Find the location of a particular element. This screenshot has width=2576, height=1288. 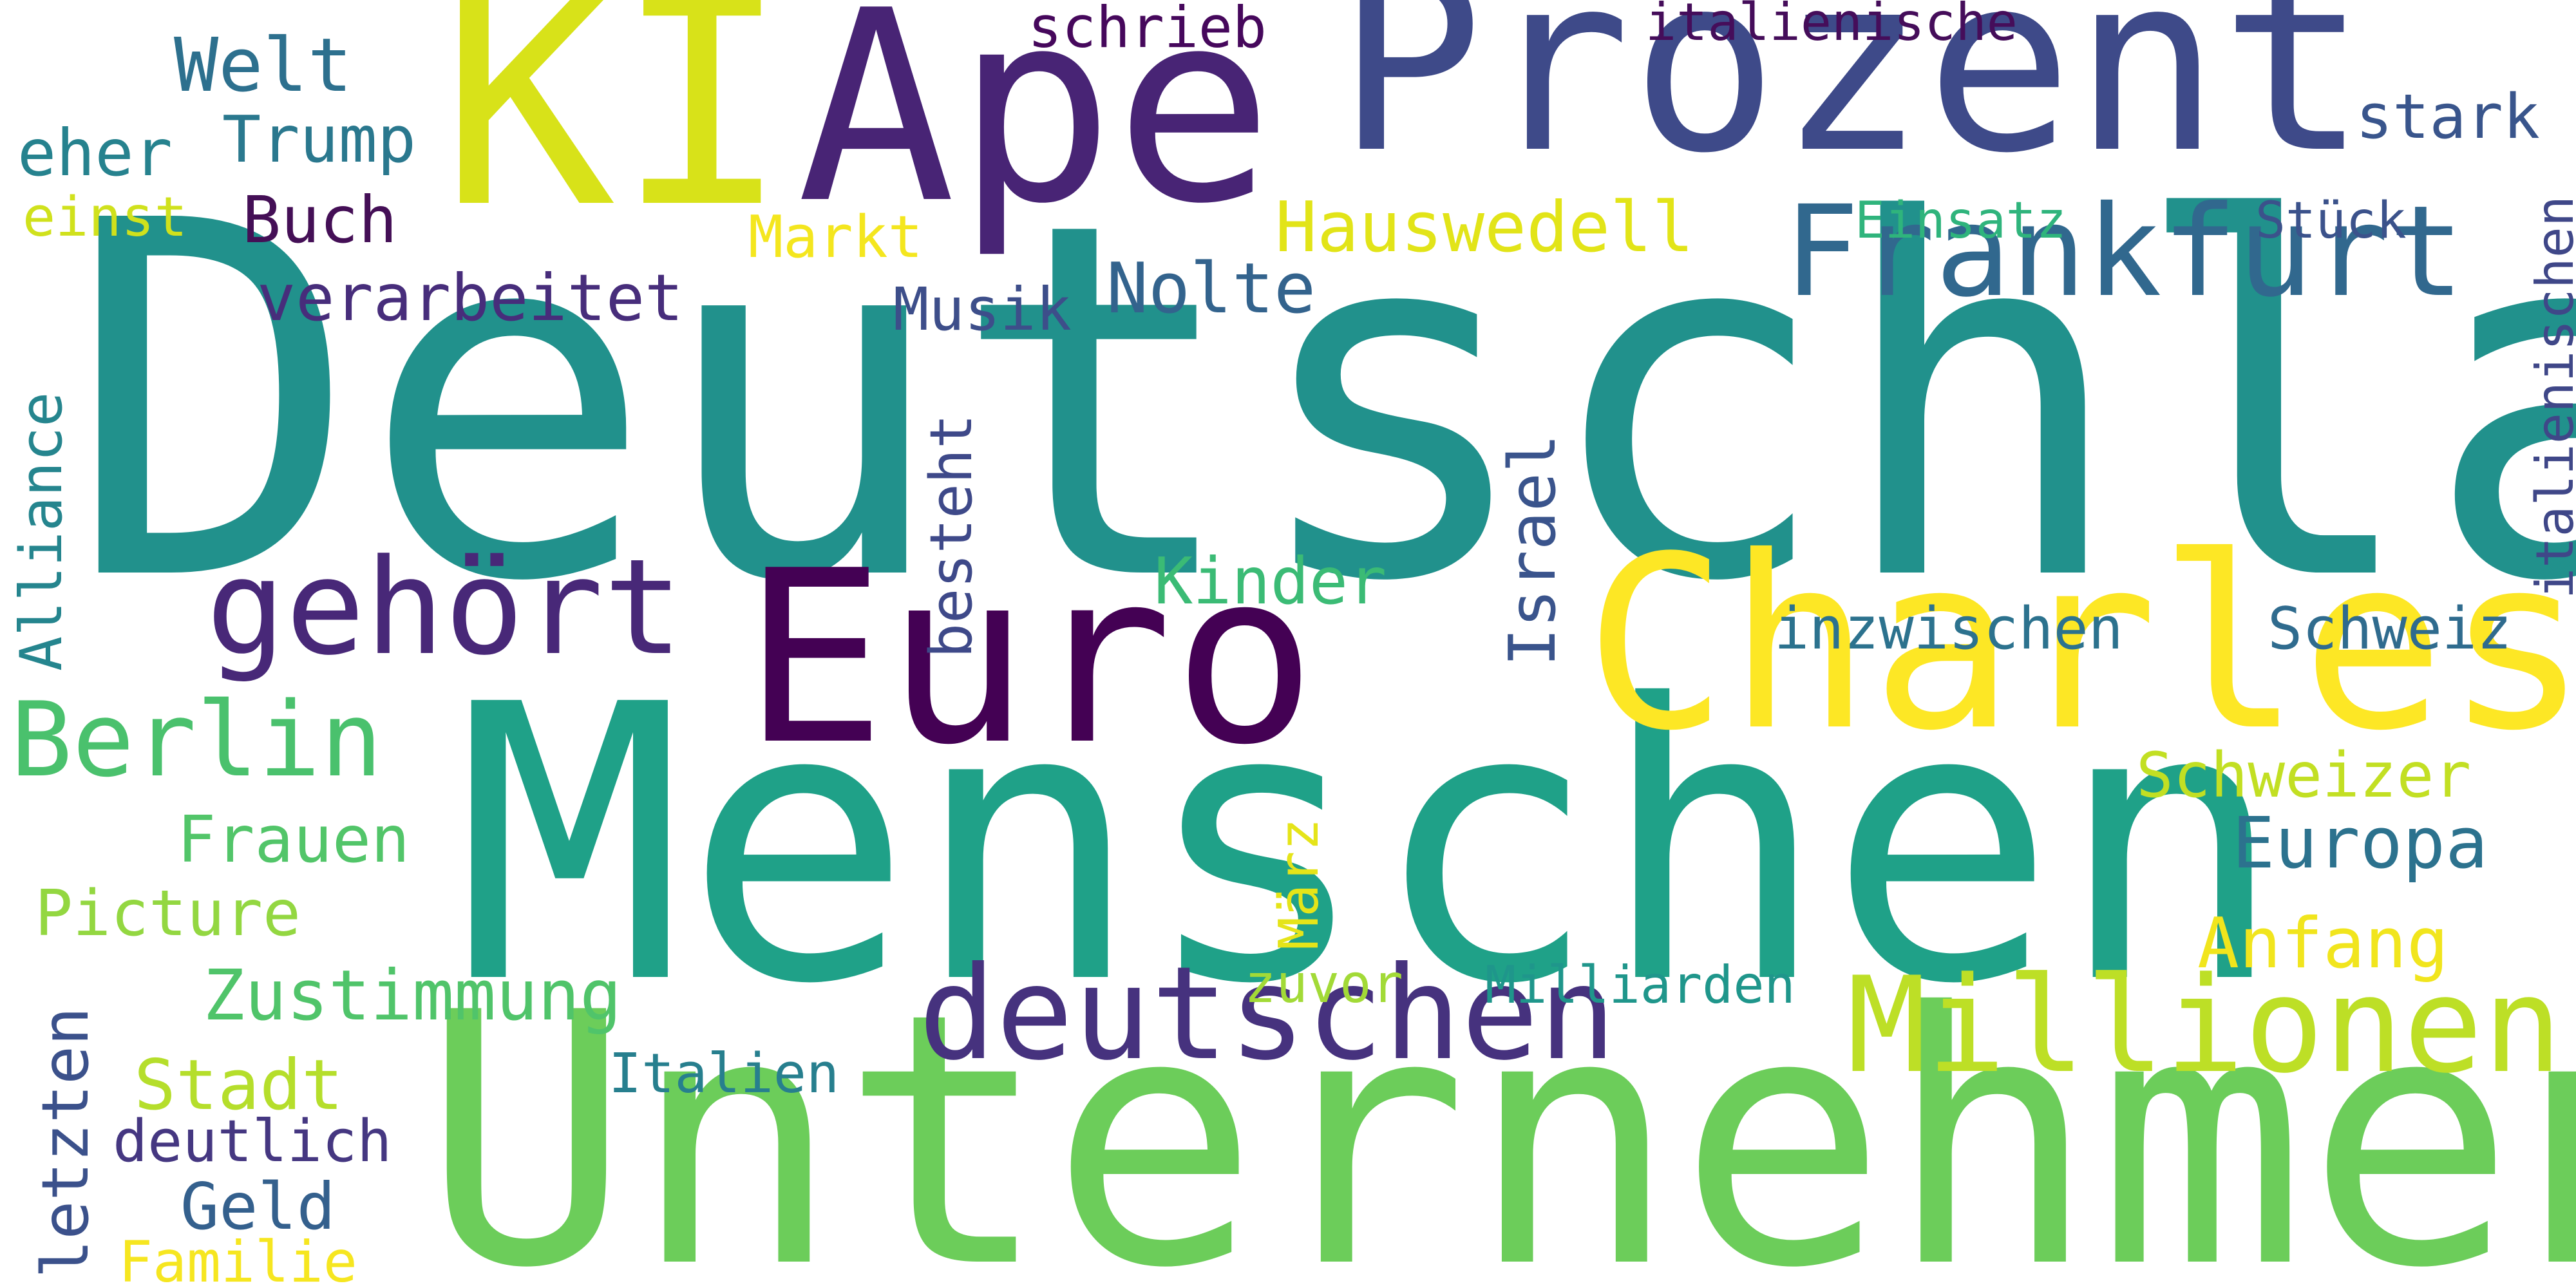

word-stadt: Stadt is located at coordinates (239, 1085).